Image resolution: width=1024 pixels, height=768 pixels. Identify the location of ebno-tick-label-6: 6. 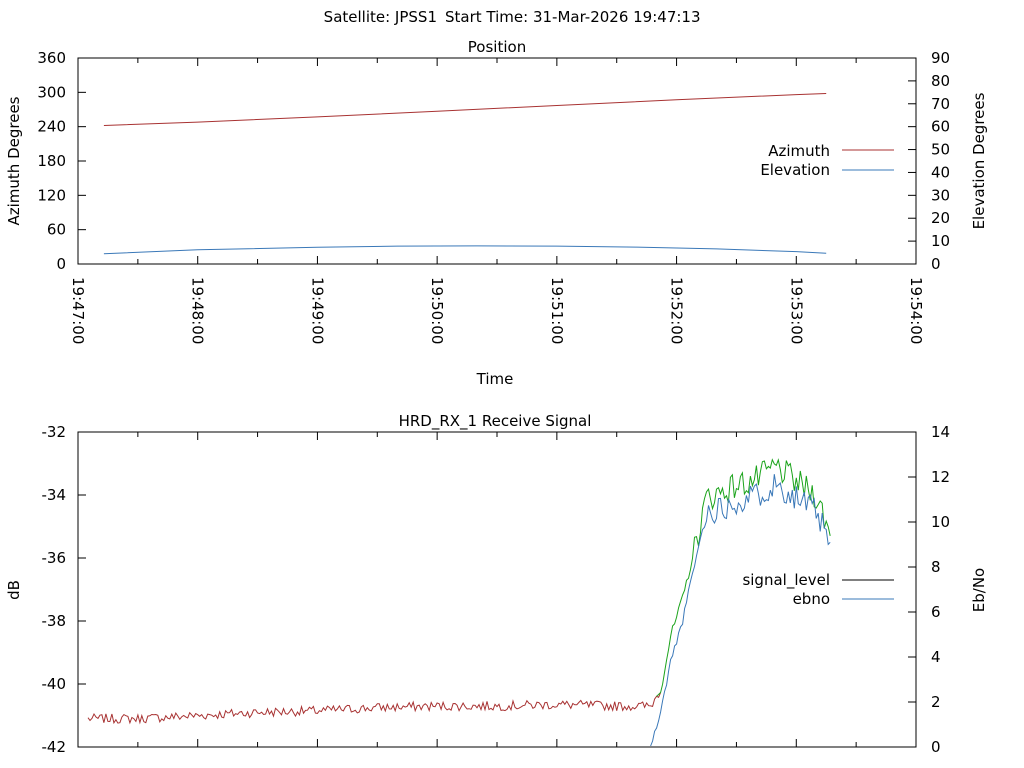
(936, 612).